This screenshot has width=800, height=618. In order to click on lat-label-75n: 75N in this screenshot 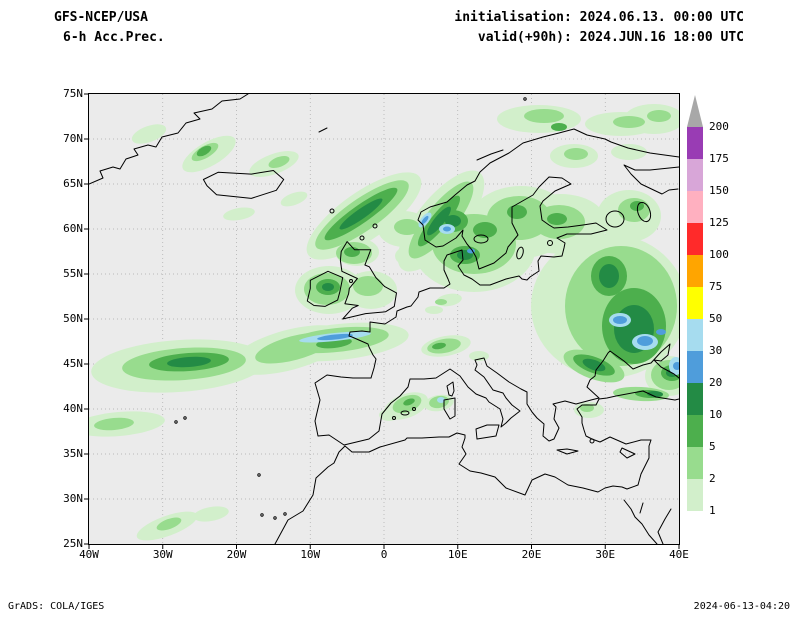, I will do `click(73, 93)`.